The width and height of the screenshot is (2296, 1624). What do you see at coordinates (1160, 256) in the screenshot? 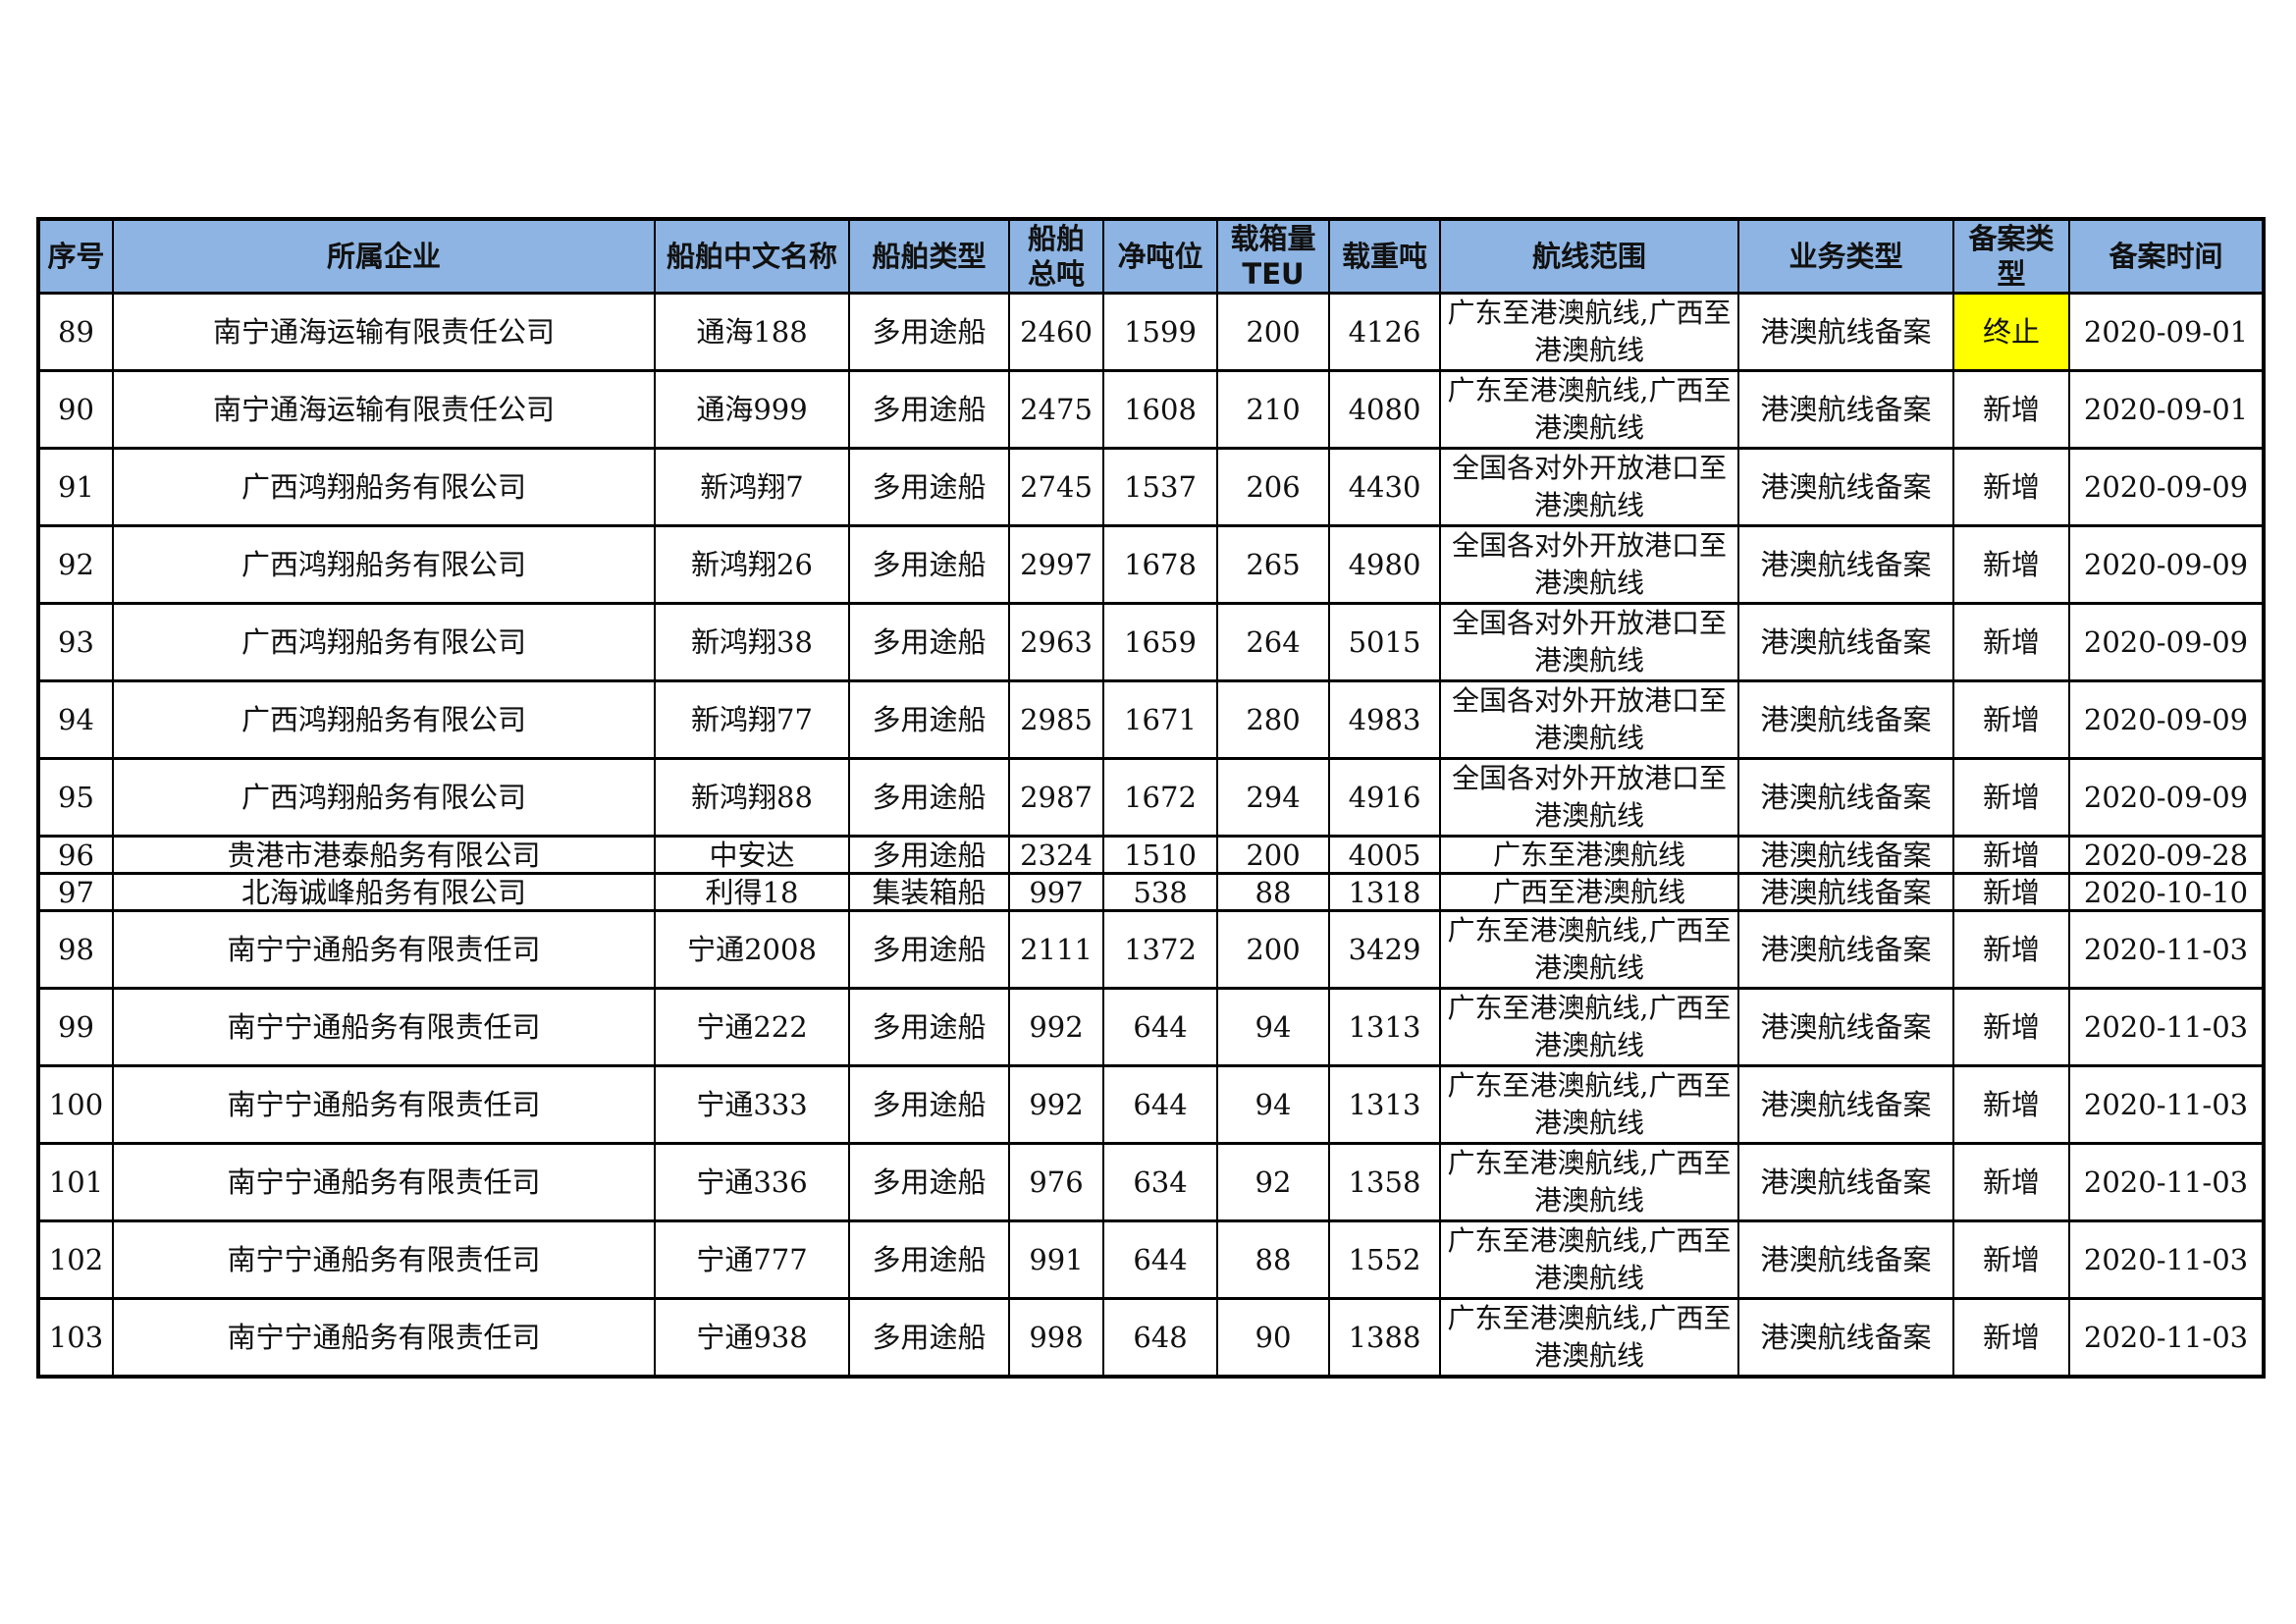
I see `header-net-tonnage: 净吨位` at bounding box center [1160, 256].